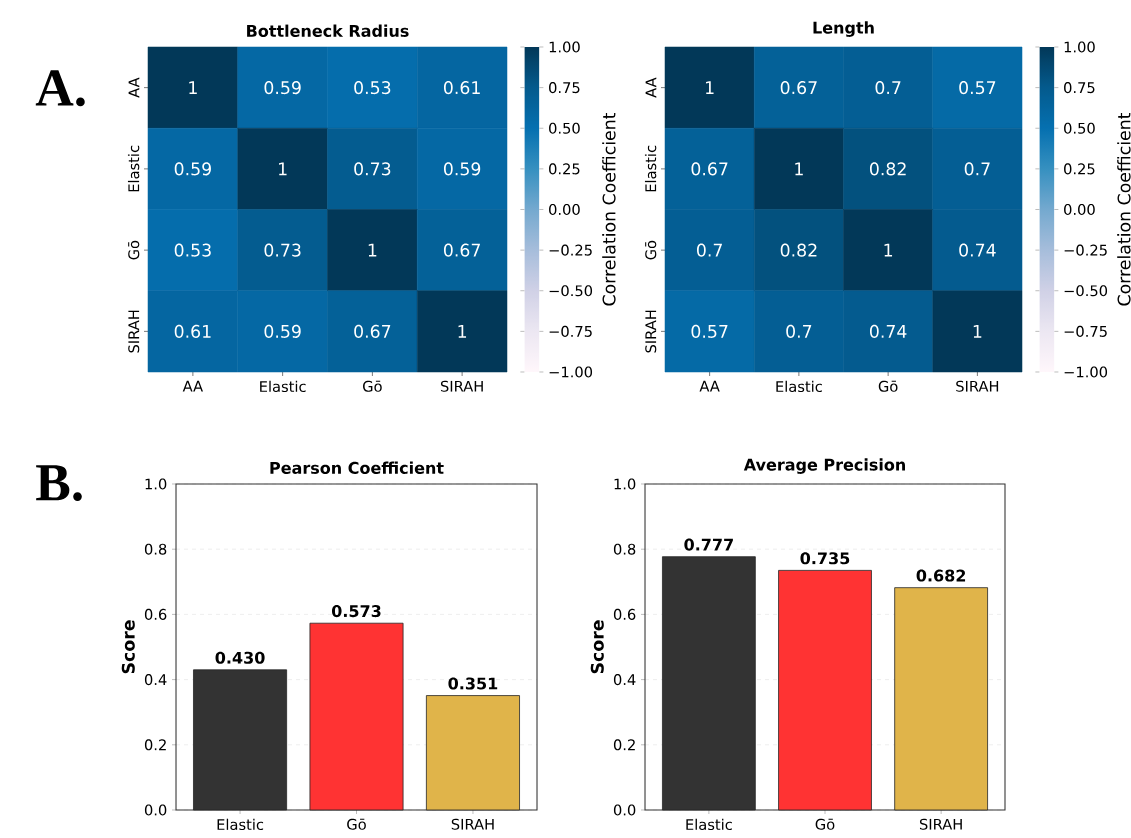 This screenshot has height=838, width=1131. I want to click on data-label: 0.777, so click(708, 544).